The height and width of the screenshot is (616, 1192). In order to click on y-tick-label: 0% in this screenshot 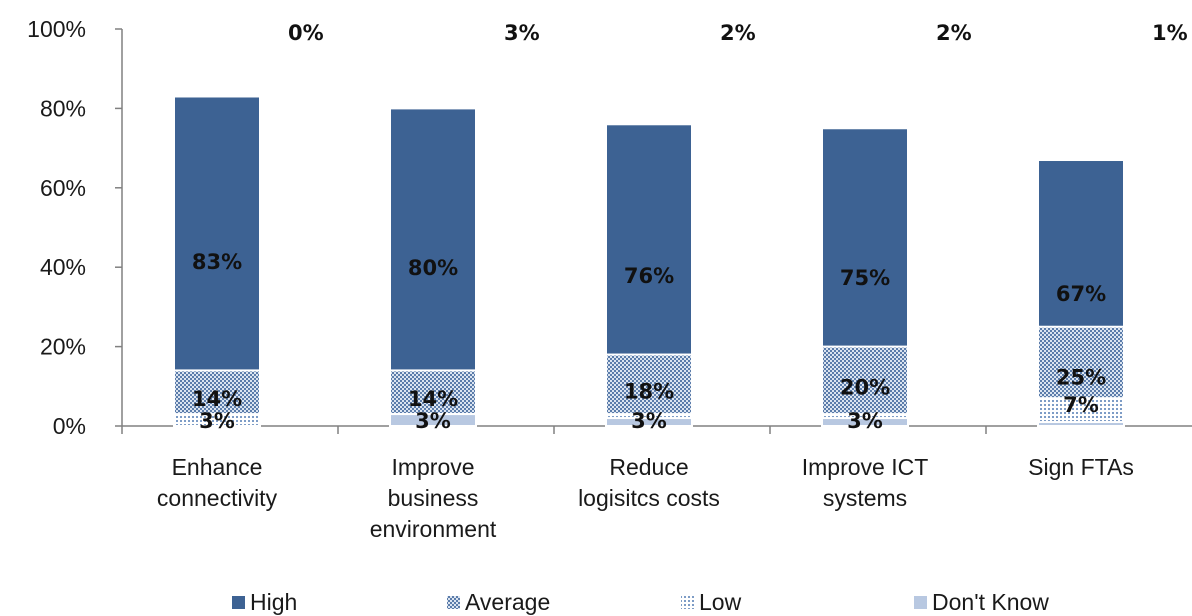, I will do `click(69, 426)`.